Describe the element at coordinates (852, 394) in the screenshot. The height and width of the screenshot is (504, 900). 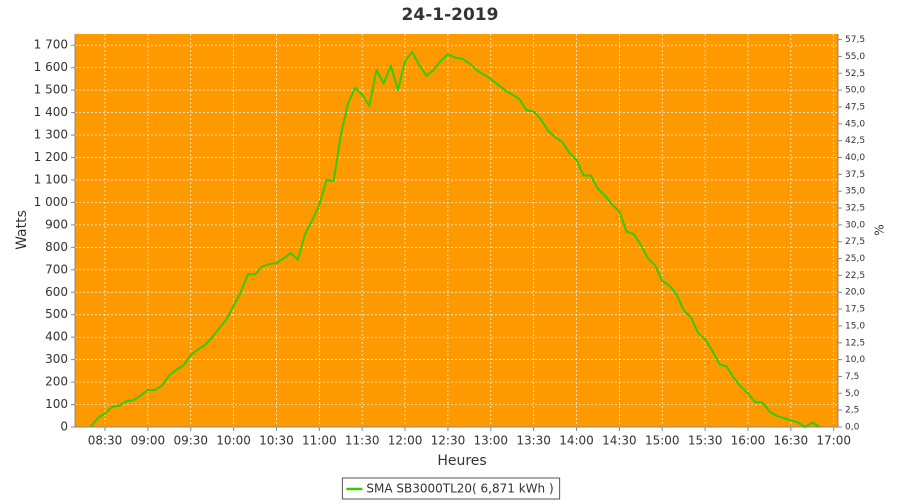
I see `y2-tick-label: 5,0` at that location.